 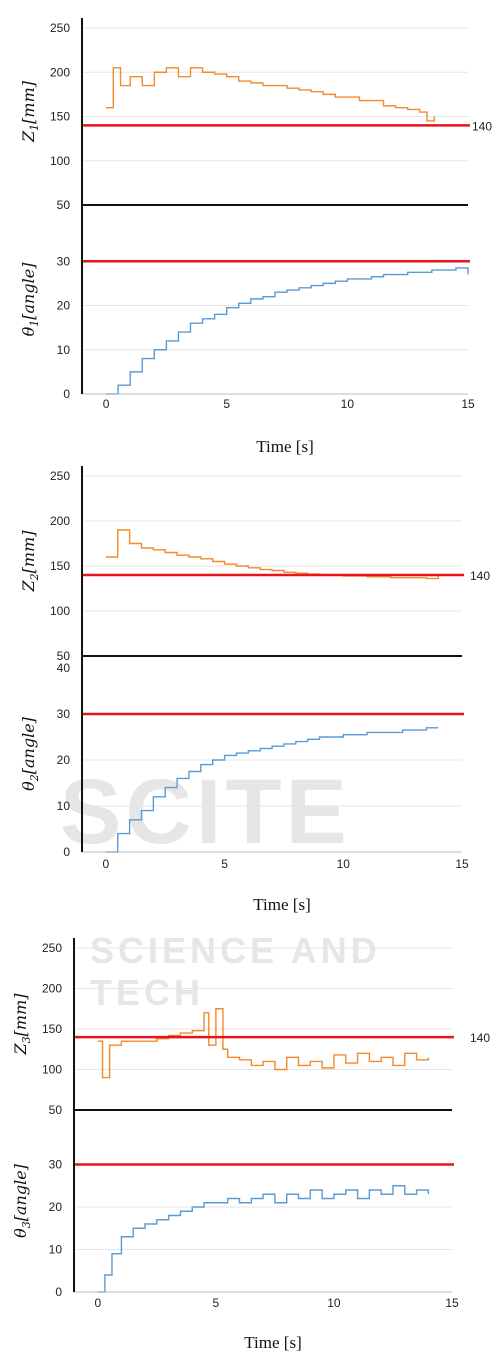 What do you see at coordinates (64, 668) in the screenshot?
I see `bottom-y-tick-label: 40` at bounding box center [64, 668].